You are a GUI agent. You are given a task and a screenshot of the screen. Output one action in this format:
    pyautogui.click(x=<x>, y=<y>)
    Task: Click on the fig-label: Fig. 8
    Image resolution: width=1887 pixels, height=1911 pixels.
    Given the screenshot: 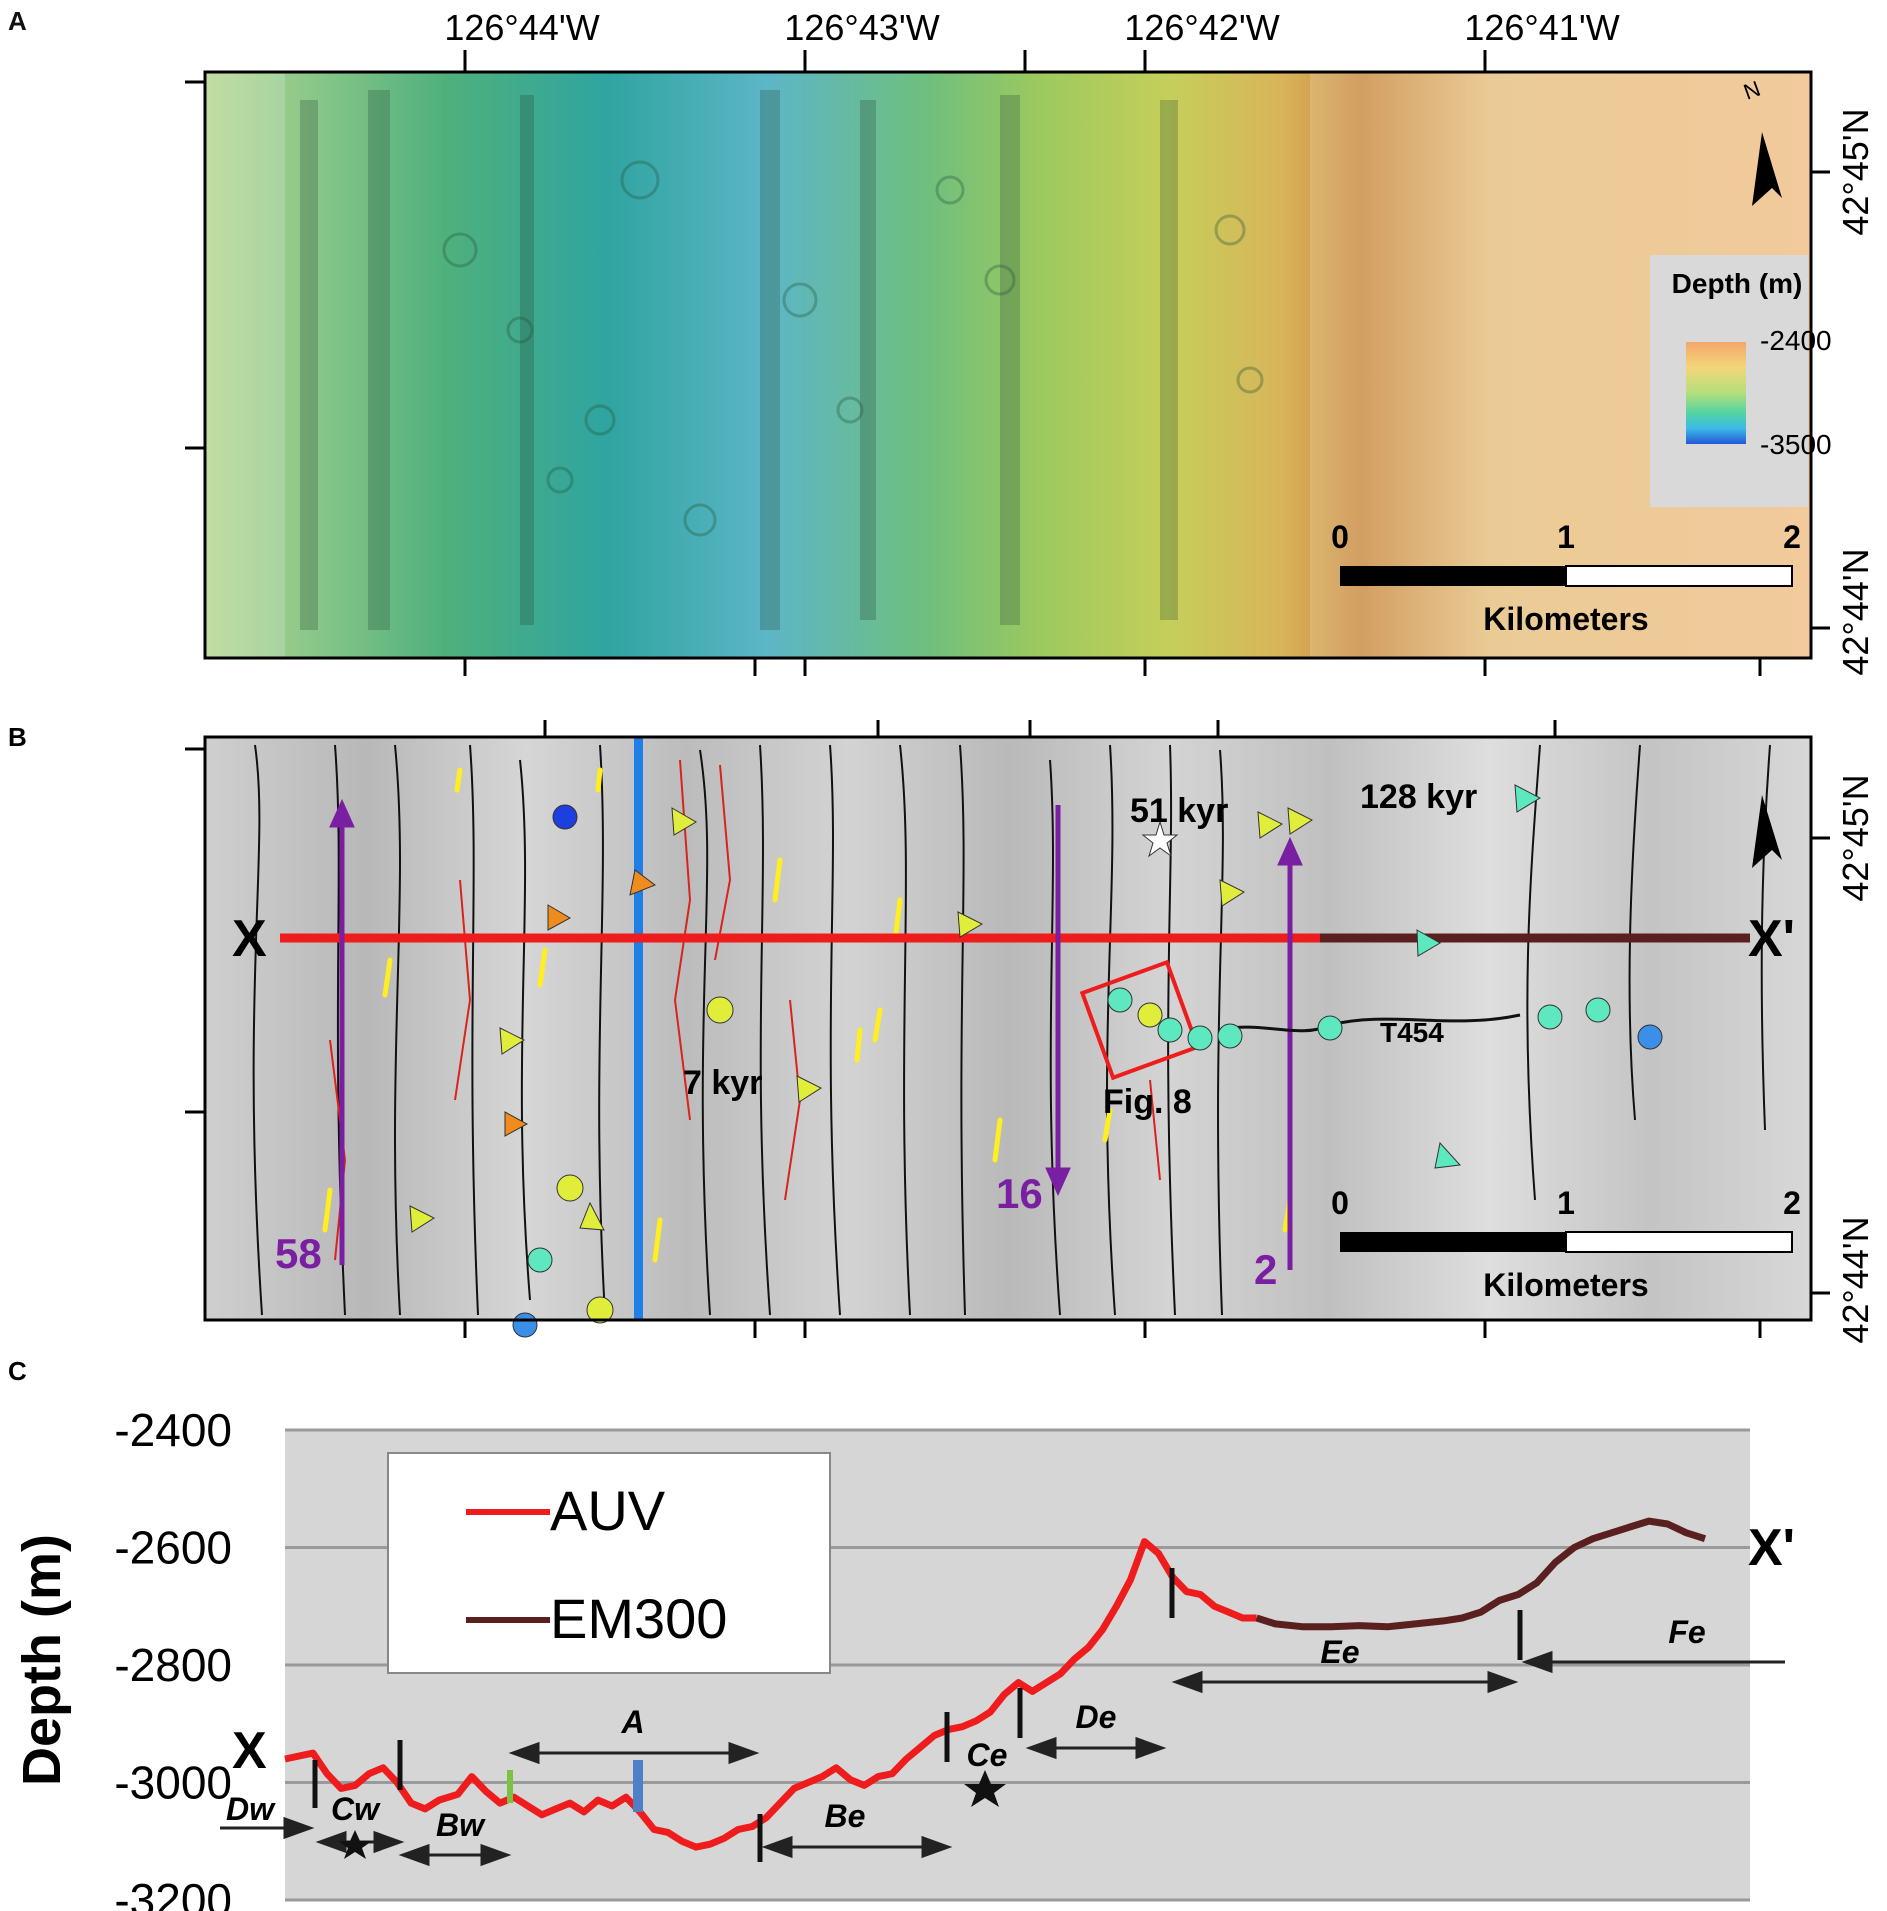 What is the action you would take?
    pyautogui.click(x=1147, y=1102)
    